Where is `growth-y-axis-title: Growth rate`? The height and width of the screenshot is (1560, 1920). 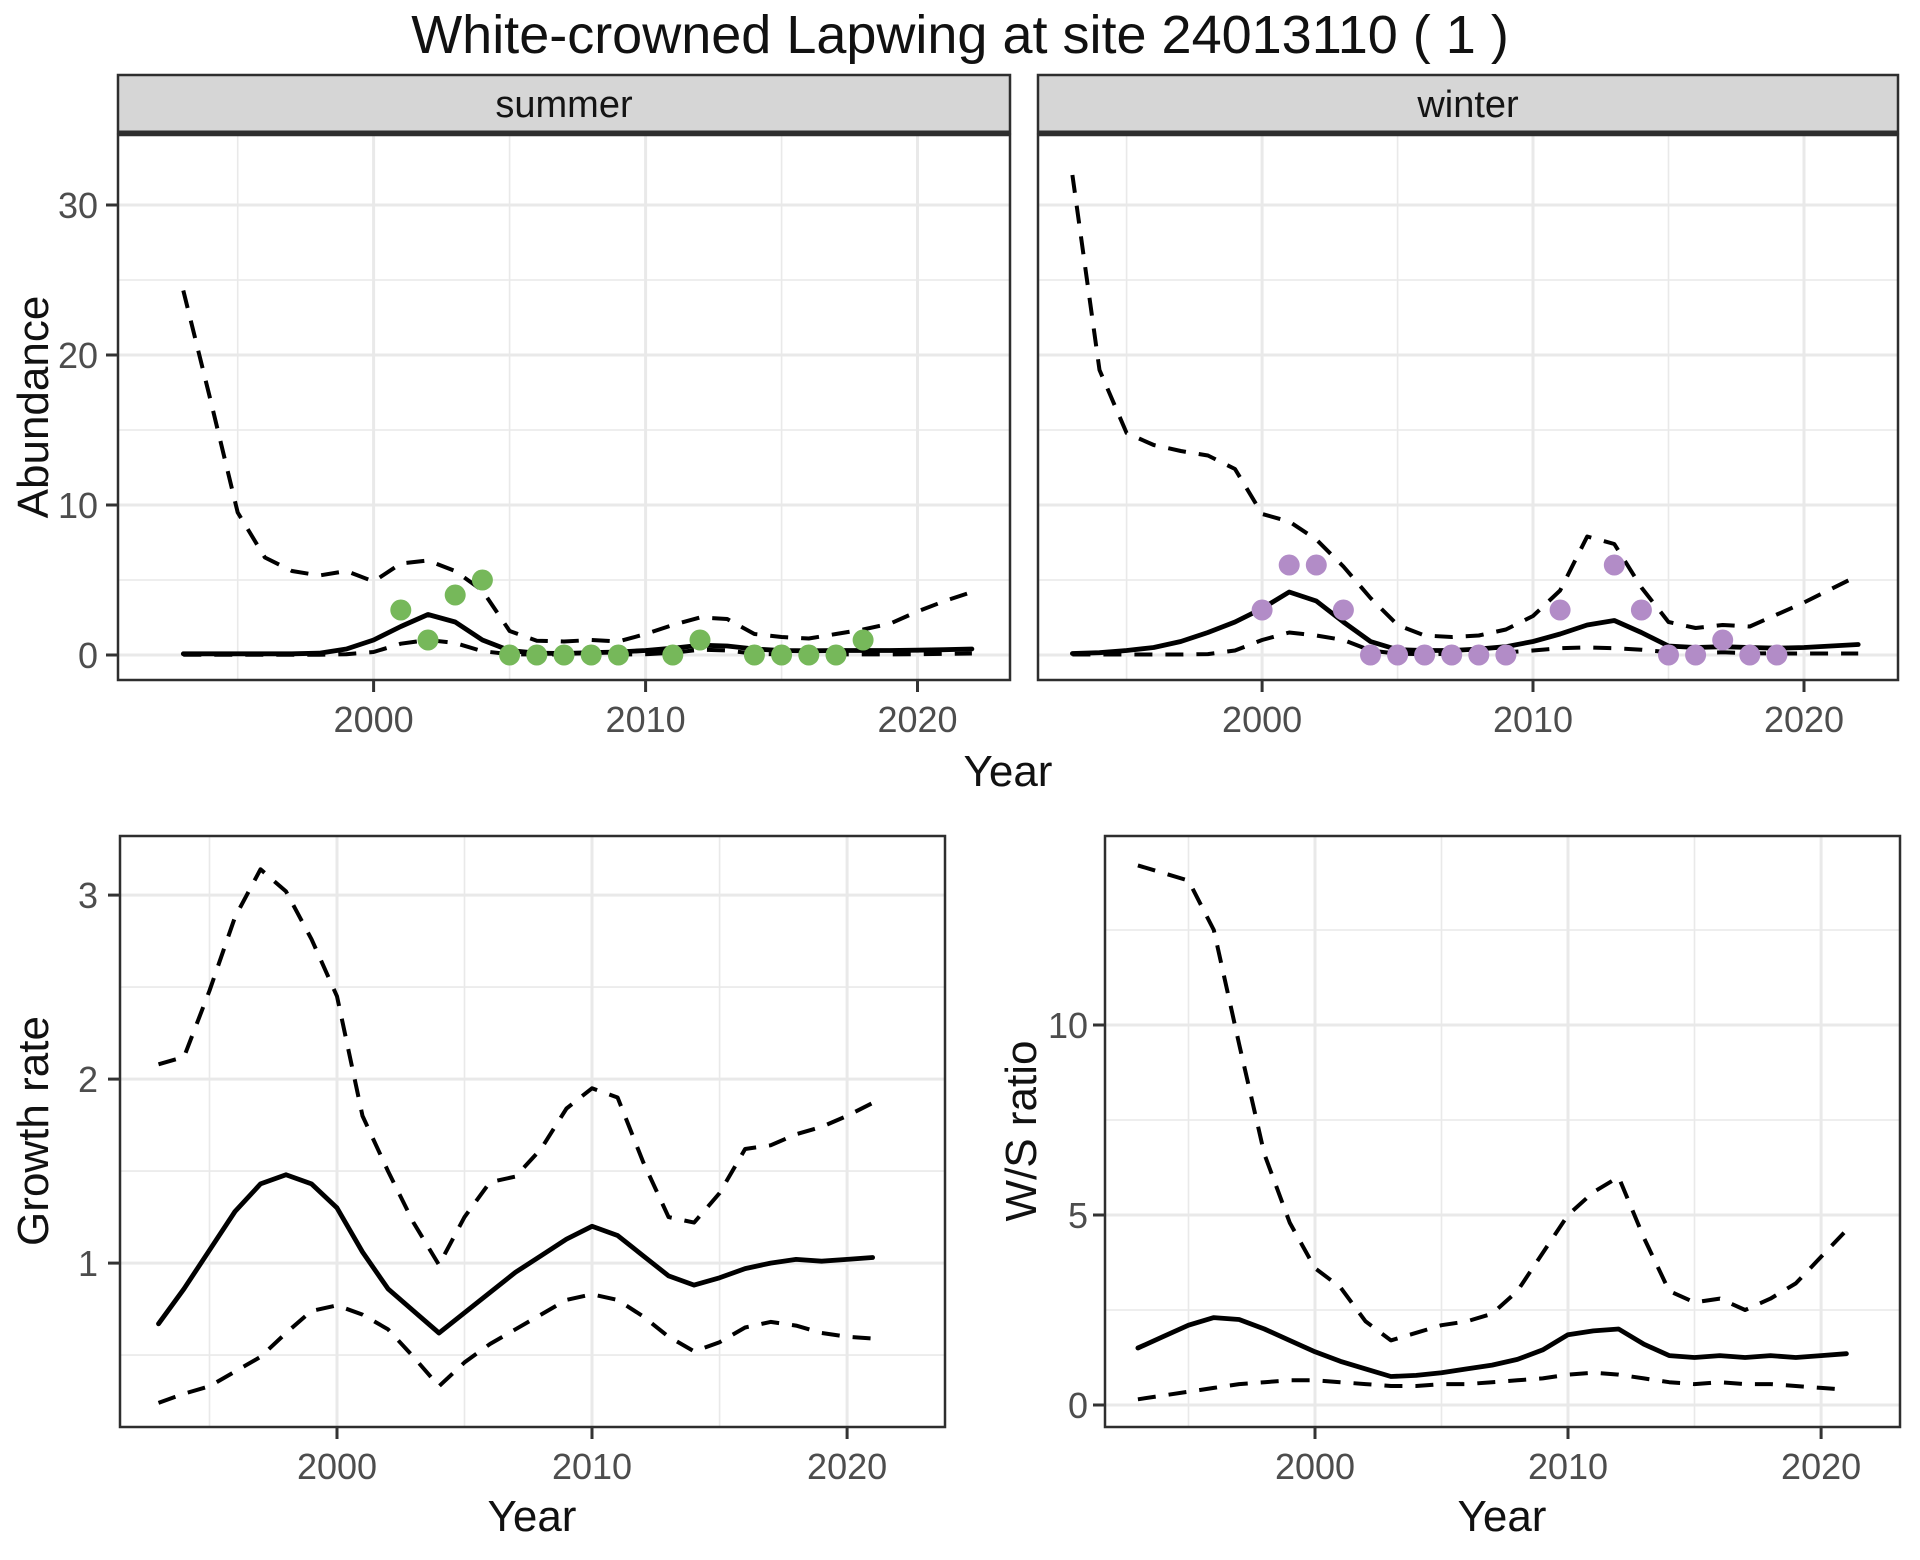 growth-y-axis-title: Growth rate is located at coordinates (33, 1131).